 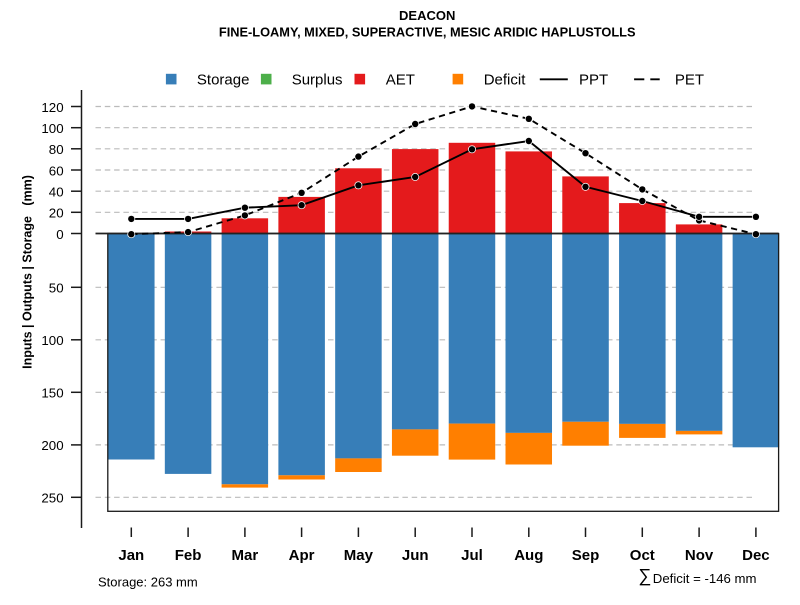 What do you see at coordinates (131, 555) in the screenshot?
I see `svg-text: Jan` at bounding box center [131, 555].